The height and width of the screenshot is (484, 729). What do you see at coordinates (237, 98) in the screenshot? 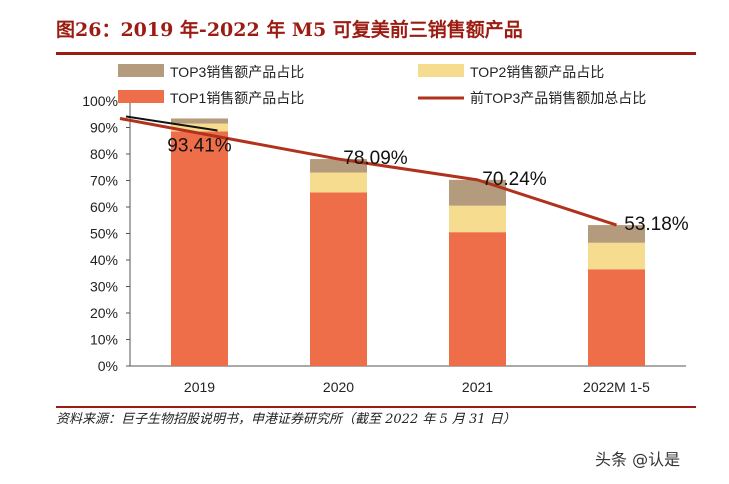
I see `legend-label: TOP1销售额产品占比` at bounding box center [237, 98].